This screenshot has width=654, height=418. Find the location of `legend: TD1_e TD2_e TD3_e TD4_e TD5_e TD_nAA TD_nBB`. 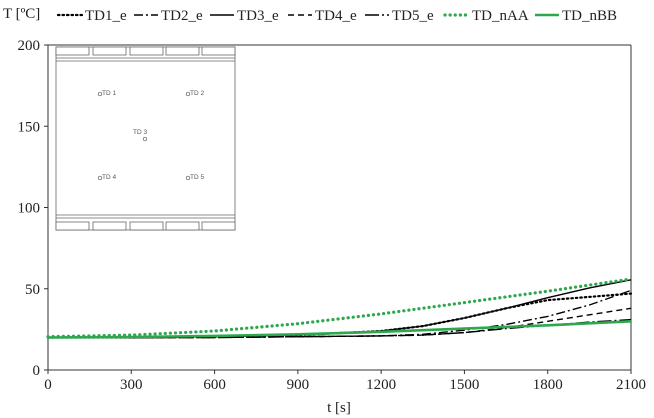

legend: TD1_e TD2_e TD3_e TD4_e TD5_e TD_nAA TD_nBB is located at coordinates (336, 16).